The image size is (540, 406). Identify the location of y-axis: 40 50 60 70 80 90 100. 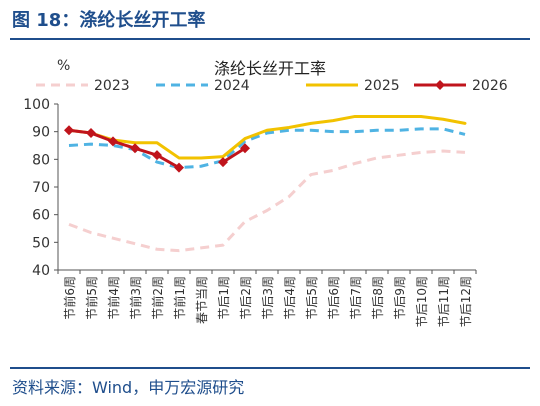
(41, 188).